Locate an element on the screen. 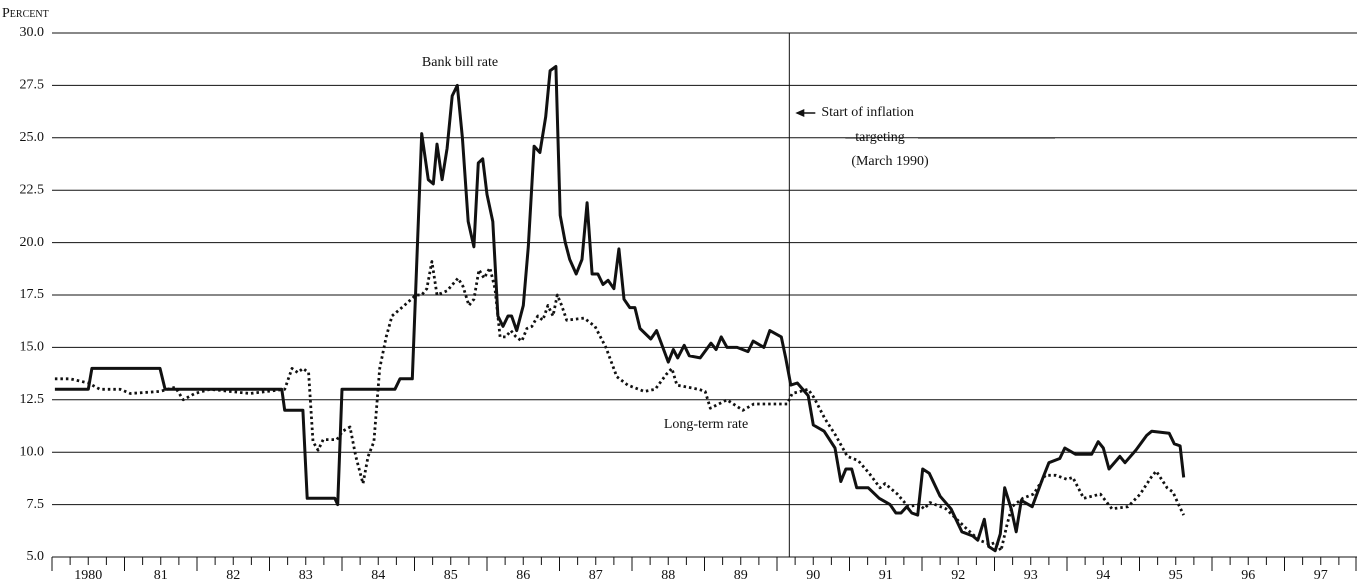 Image resolution: width=1360 pixels, height=585 pixels. y-tick-label: 22.5 is located at coordinates (32, 189).